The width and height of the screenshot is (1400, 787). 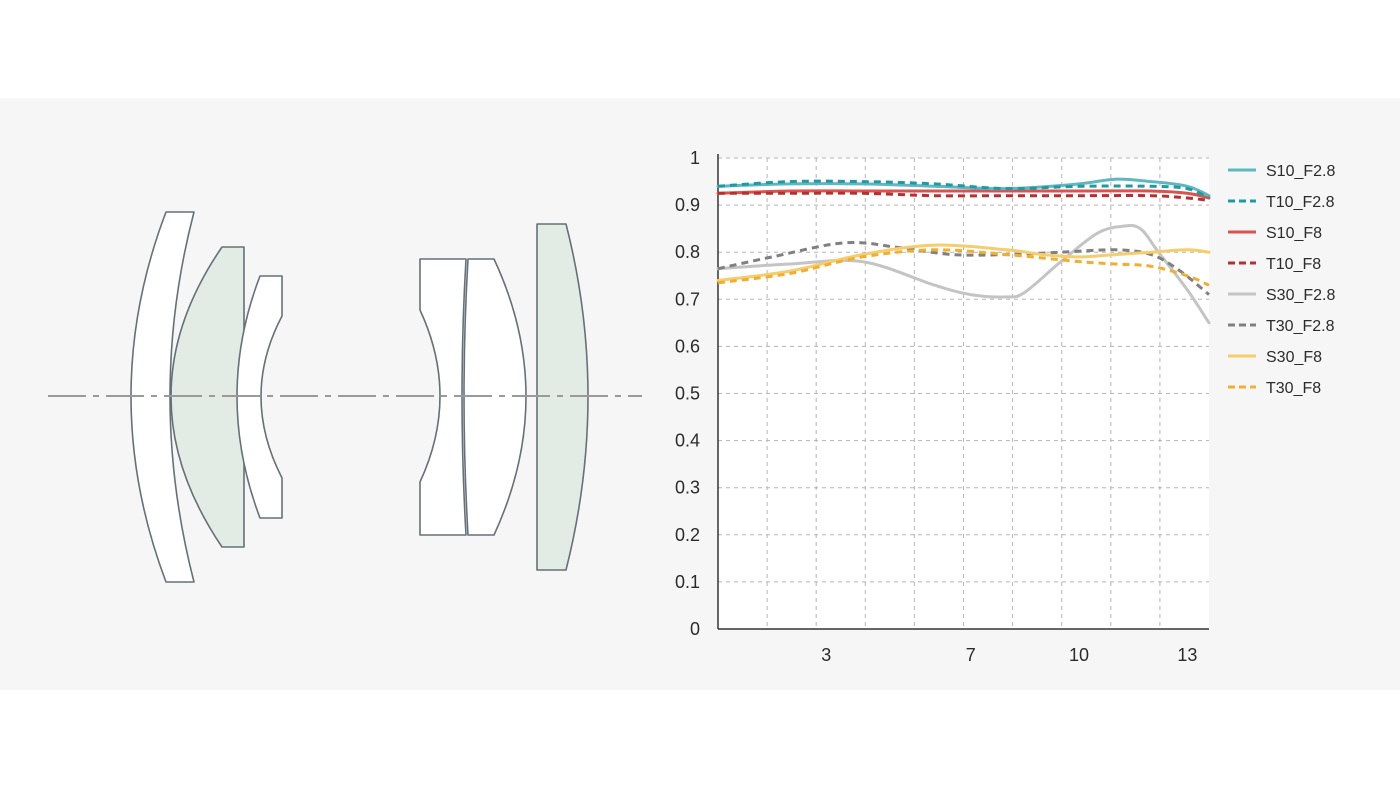 I want to click on y-tick-label: 1, so click(x=695, y=158).